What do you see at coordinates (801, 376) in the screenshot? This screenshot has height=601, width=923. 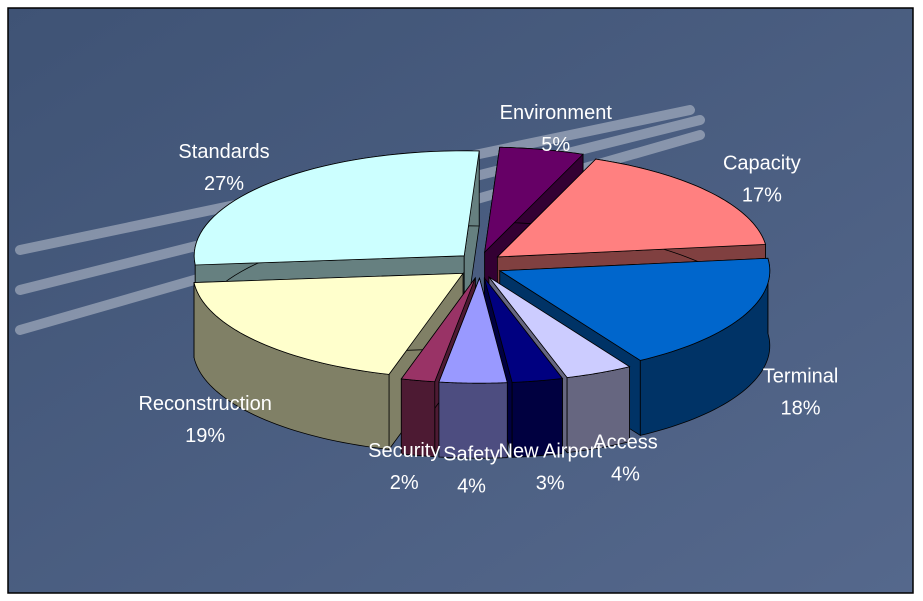 I see `category-label: Terminal` at bounding box center [801, 376].